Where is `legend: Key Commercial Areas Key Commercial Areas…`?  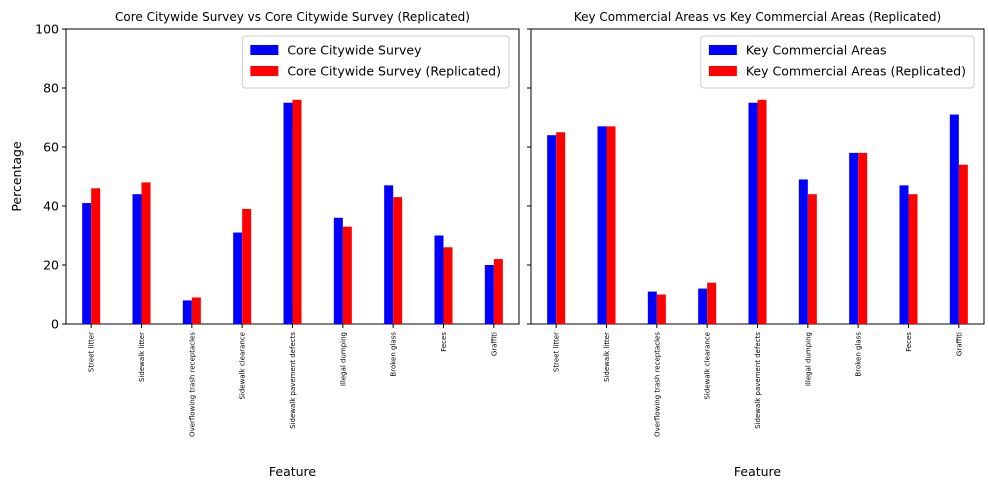
legend: Key Commercial Areas Key Commercial Areas… is located at coordinates (837, 62).